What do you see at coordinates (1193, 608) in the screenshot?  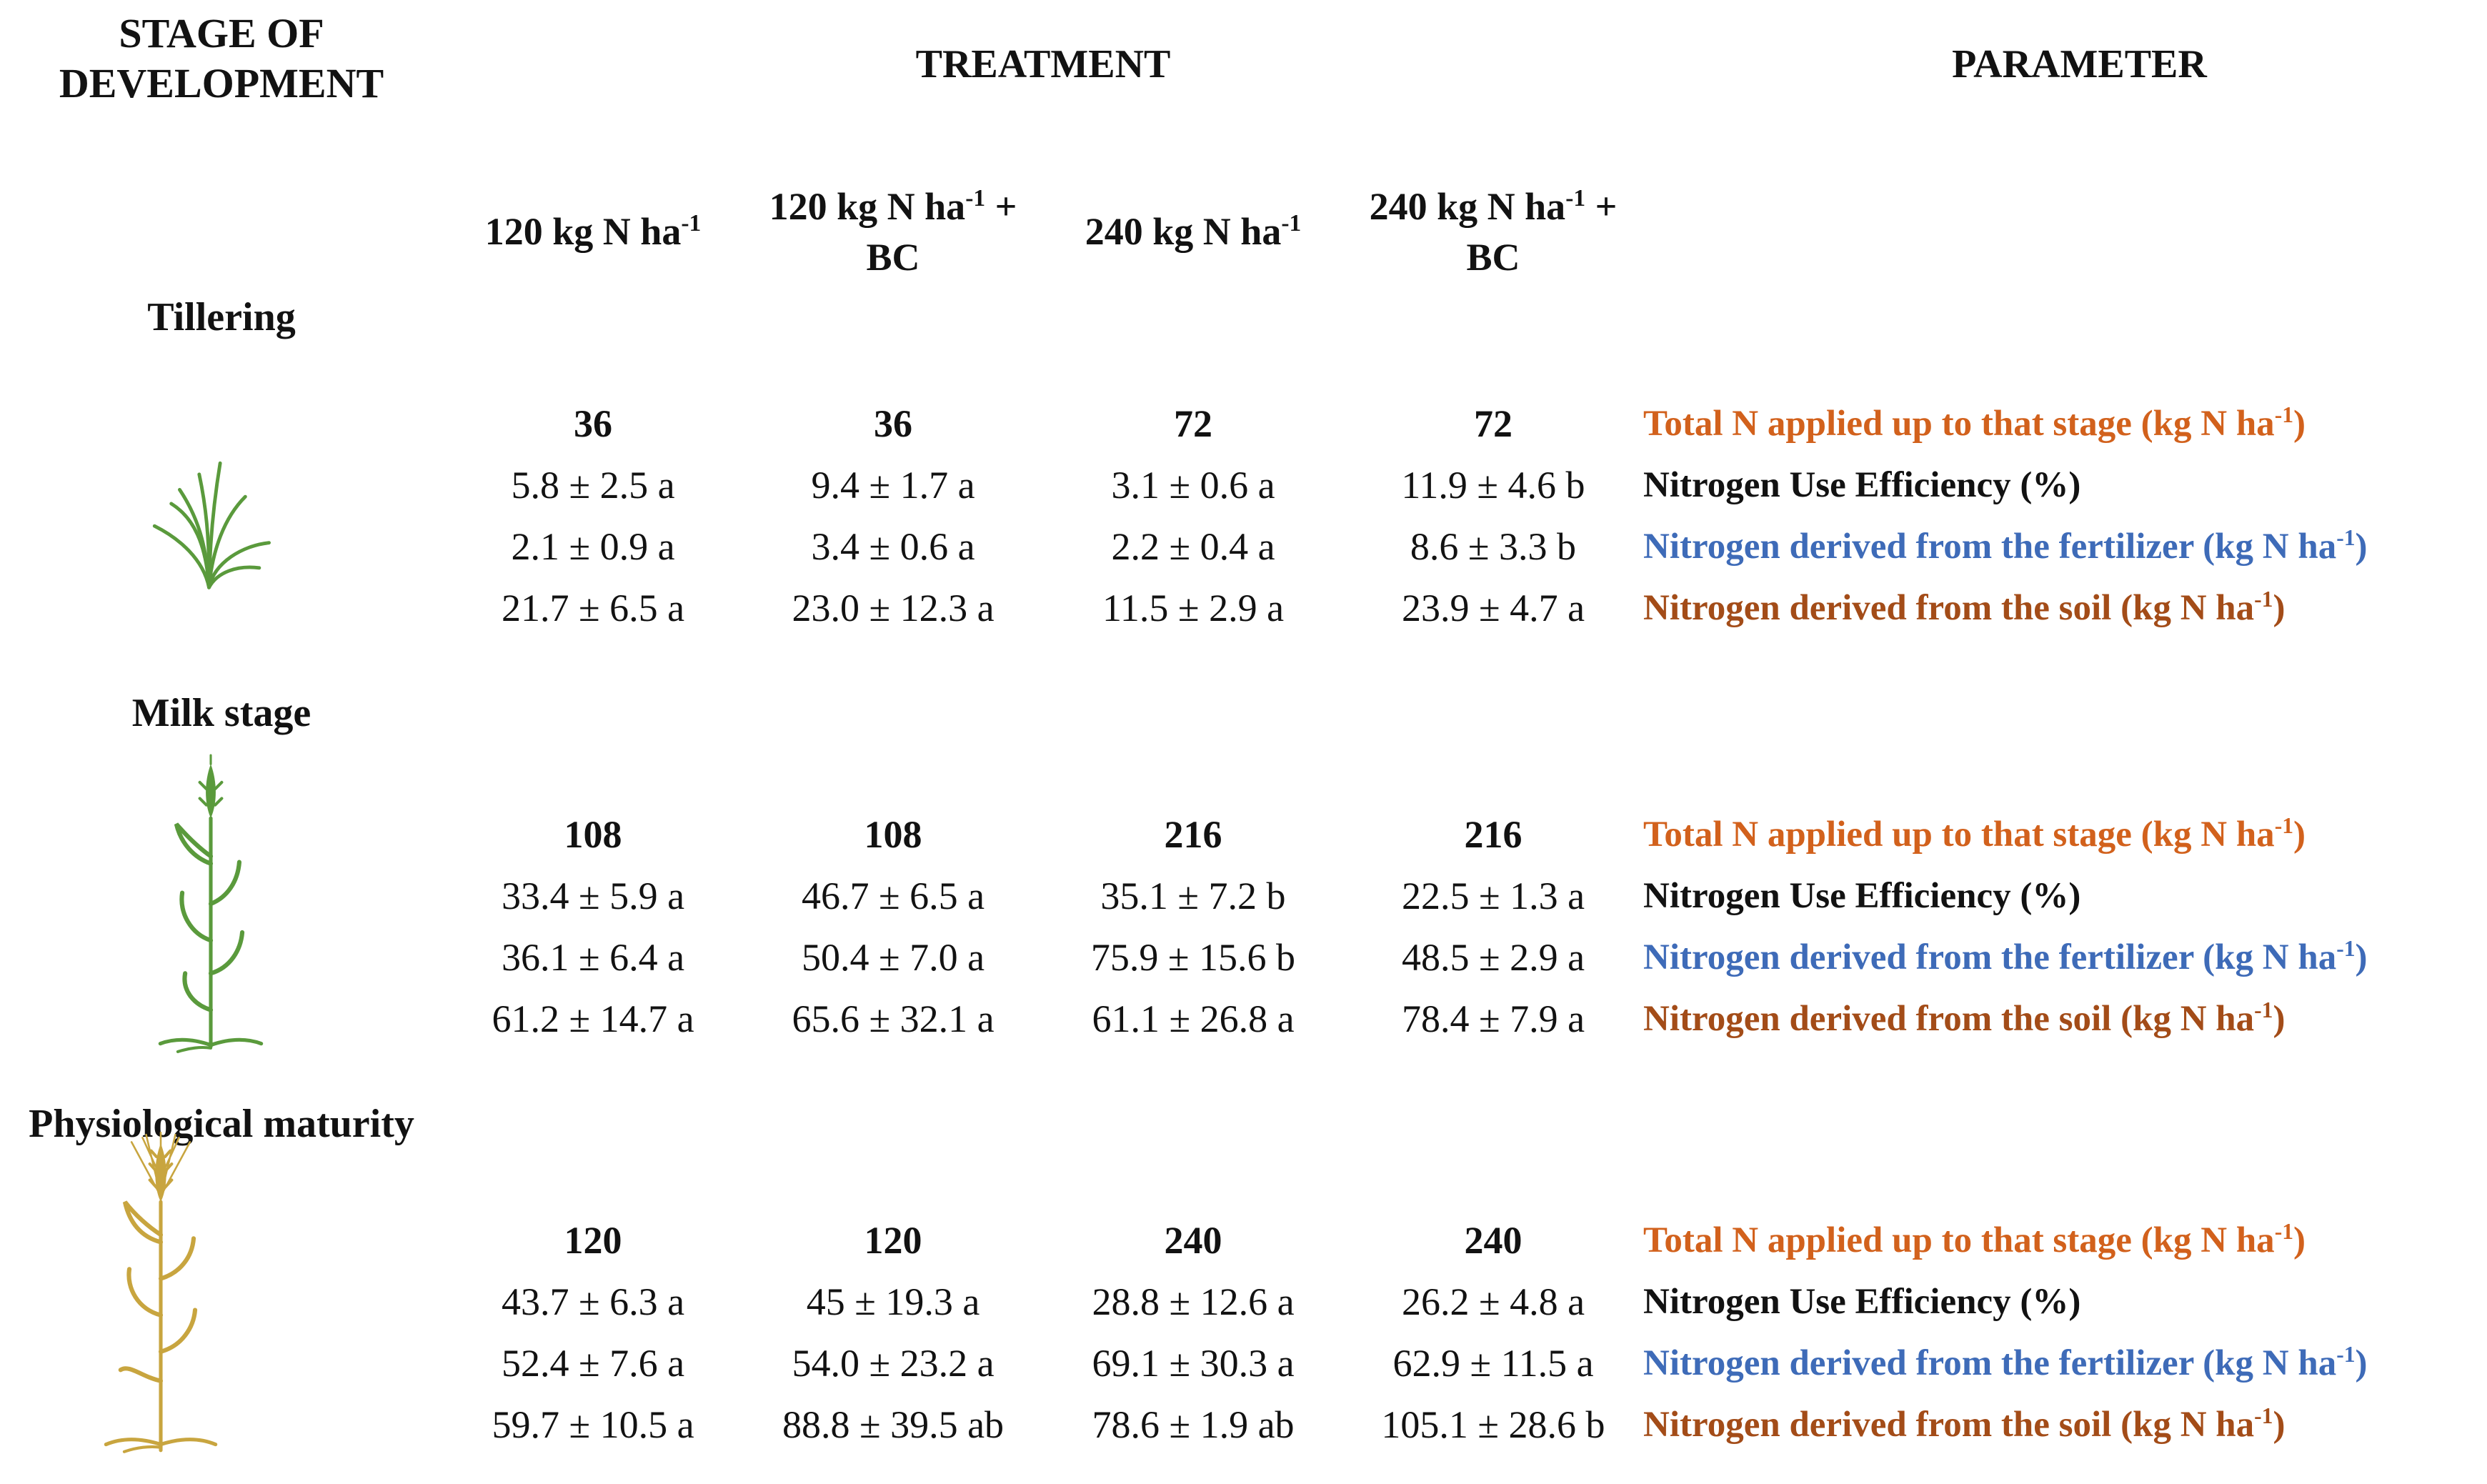 I see `value-cell: 11.5 ± 2.9 a` at bounding box center [1193, 608].